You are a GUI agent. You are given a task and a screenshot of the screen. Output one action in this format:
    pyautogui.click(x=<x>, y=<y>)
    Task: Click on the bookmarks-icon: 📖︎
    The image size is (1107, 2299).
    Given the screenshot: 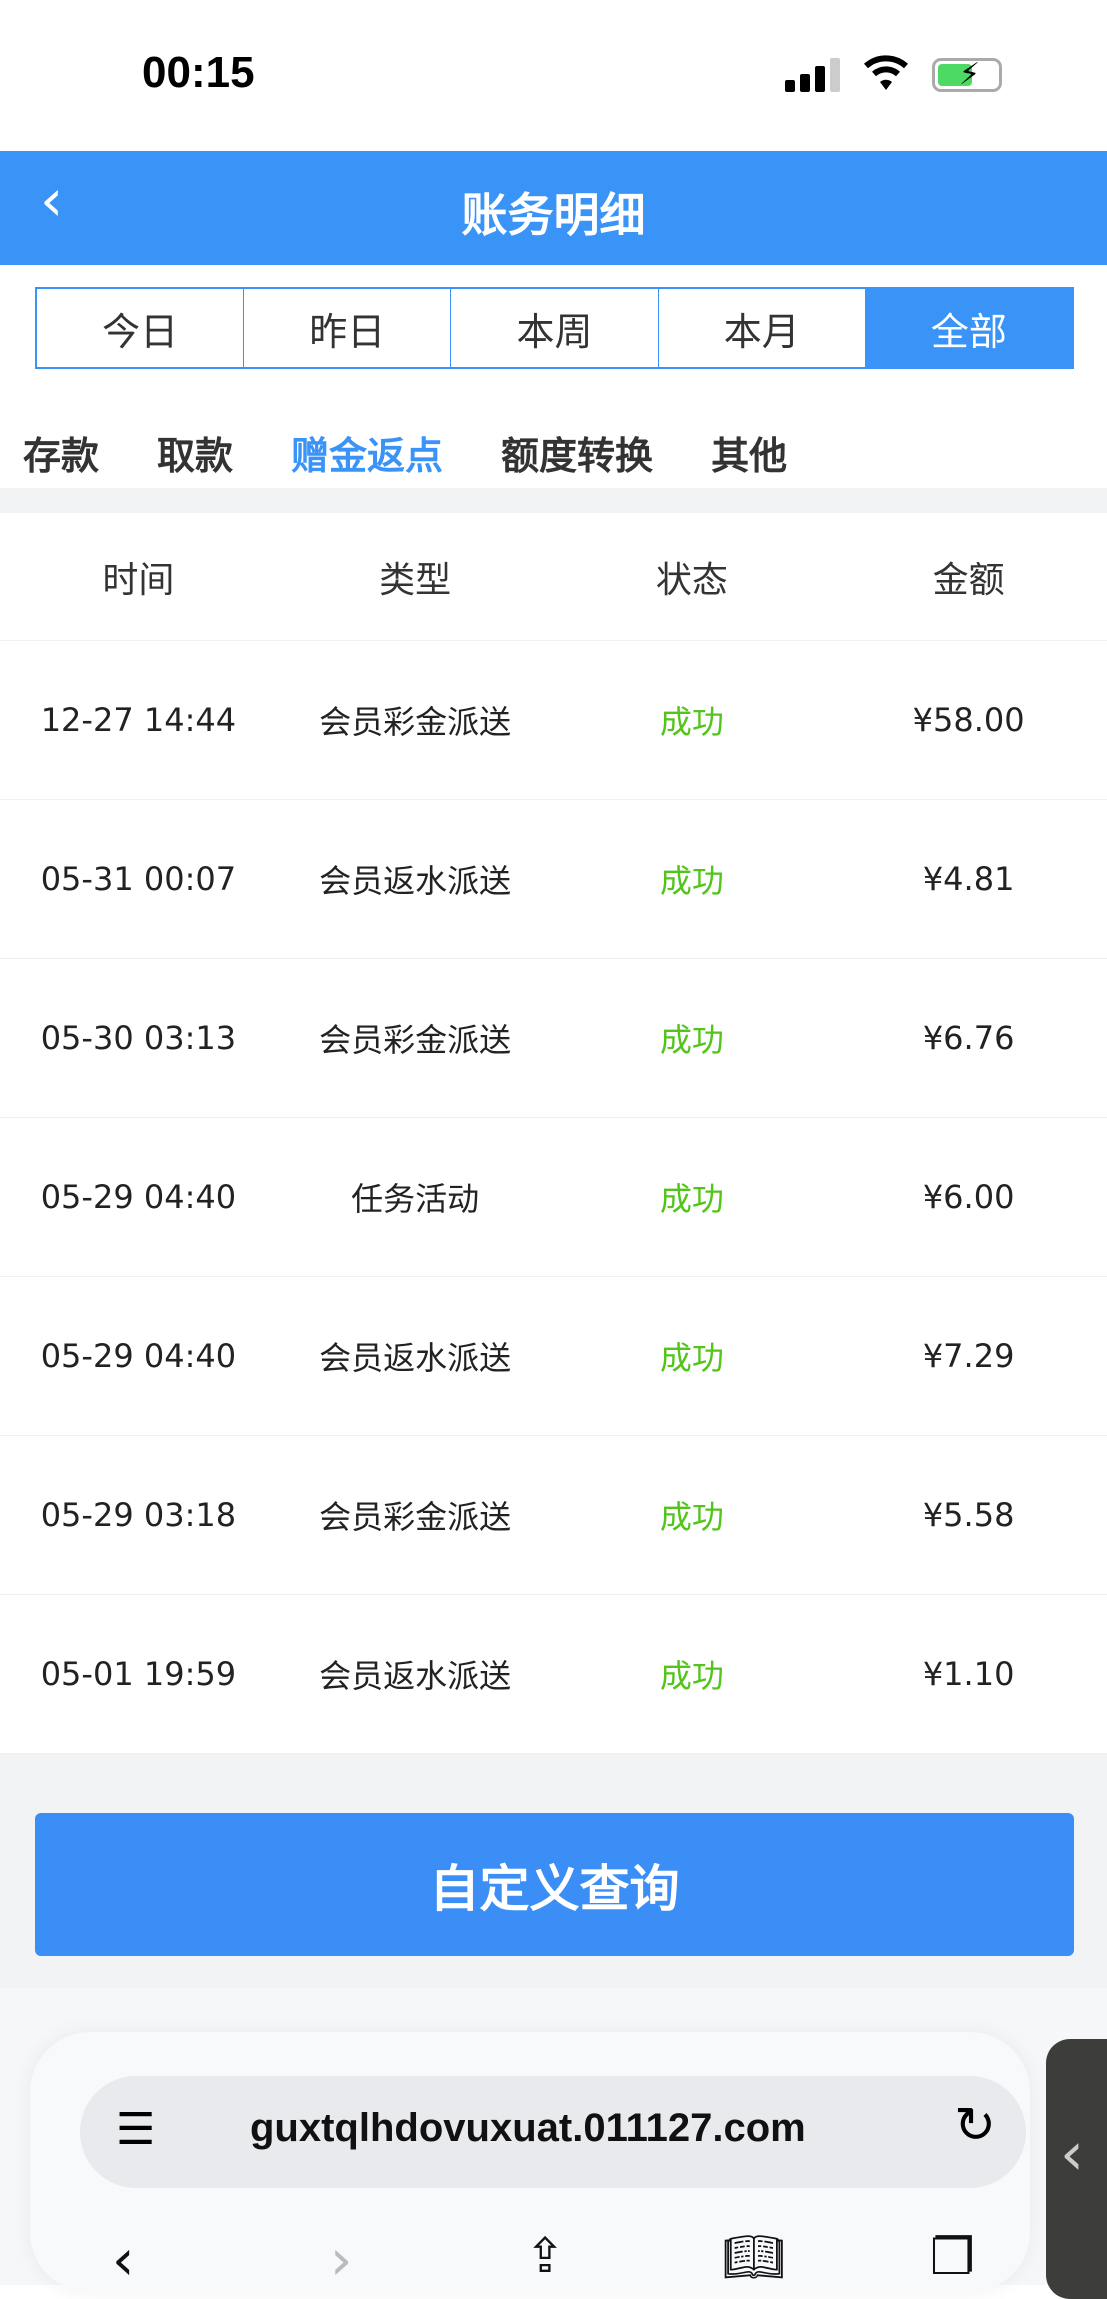 What is the action you would take?
    pyautogui.click(x=754, y=2257)
    